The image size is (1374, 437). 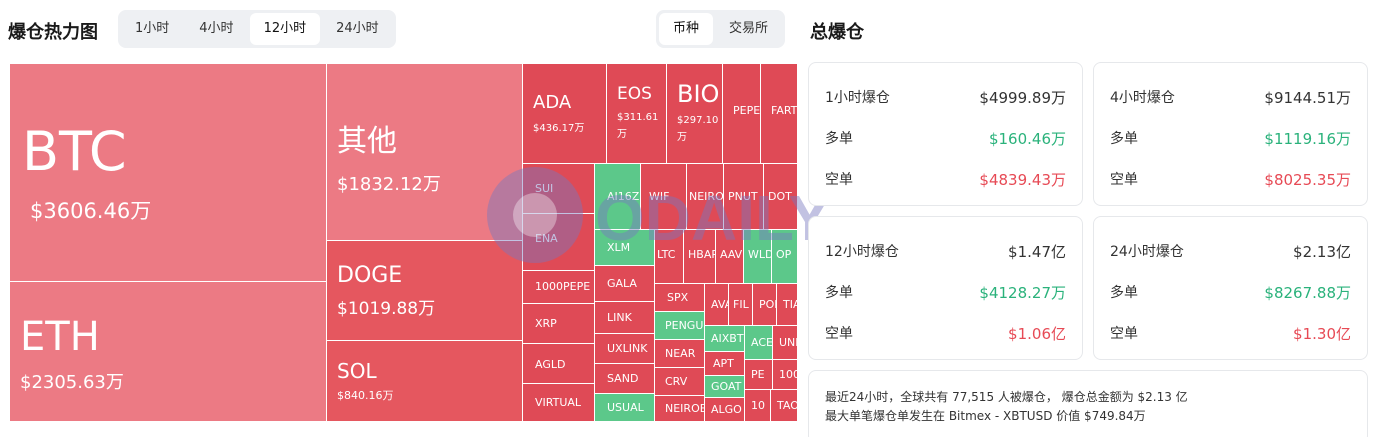 What do you see at coordinates (625, 318) in the screenshot?
I see `tile-link: LINK` at bounding box center [625, 318].